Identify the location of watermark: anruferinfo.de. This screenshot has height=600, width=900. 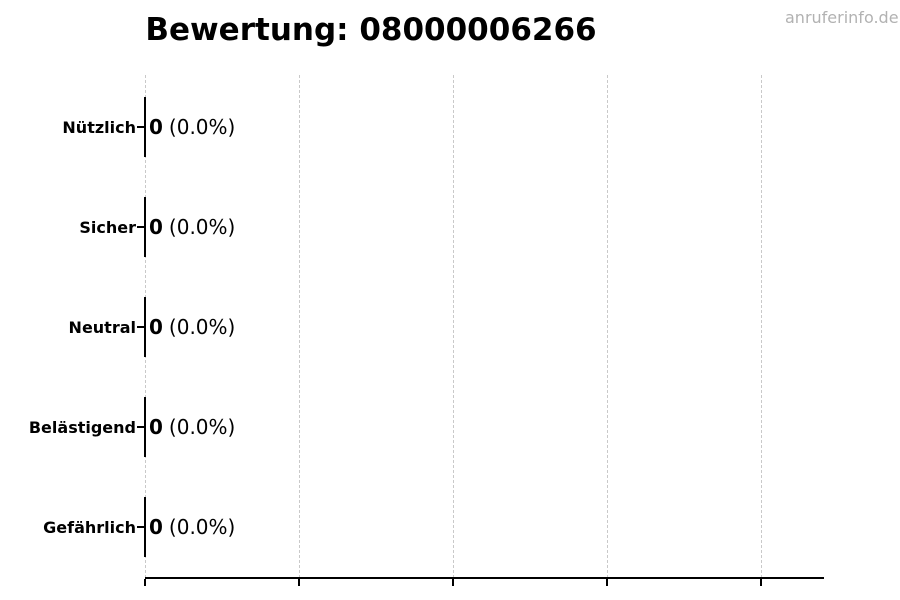
(842, 17).